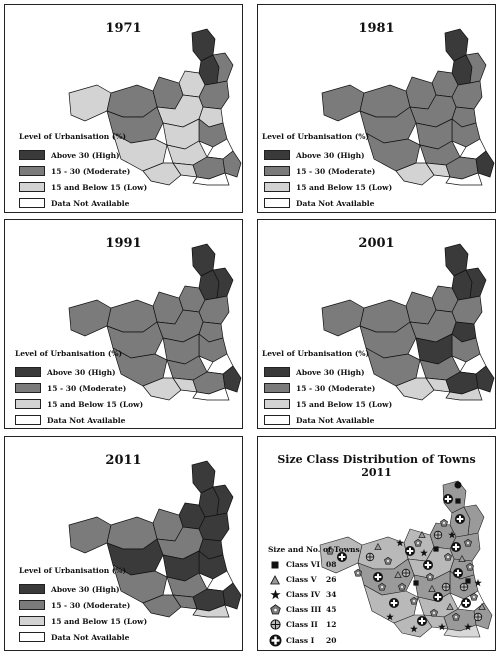 This screenshot has width=500, height=656. What do you see at coordinates (331, 579) in the screenshot?
I see `class-count: 26` at bounding box center [331, 579].